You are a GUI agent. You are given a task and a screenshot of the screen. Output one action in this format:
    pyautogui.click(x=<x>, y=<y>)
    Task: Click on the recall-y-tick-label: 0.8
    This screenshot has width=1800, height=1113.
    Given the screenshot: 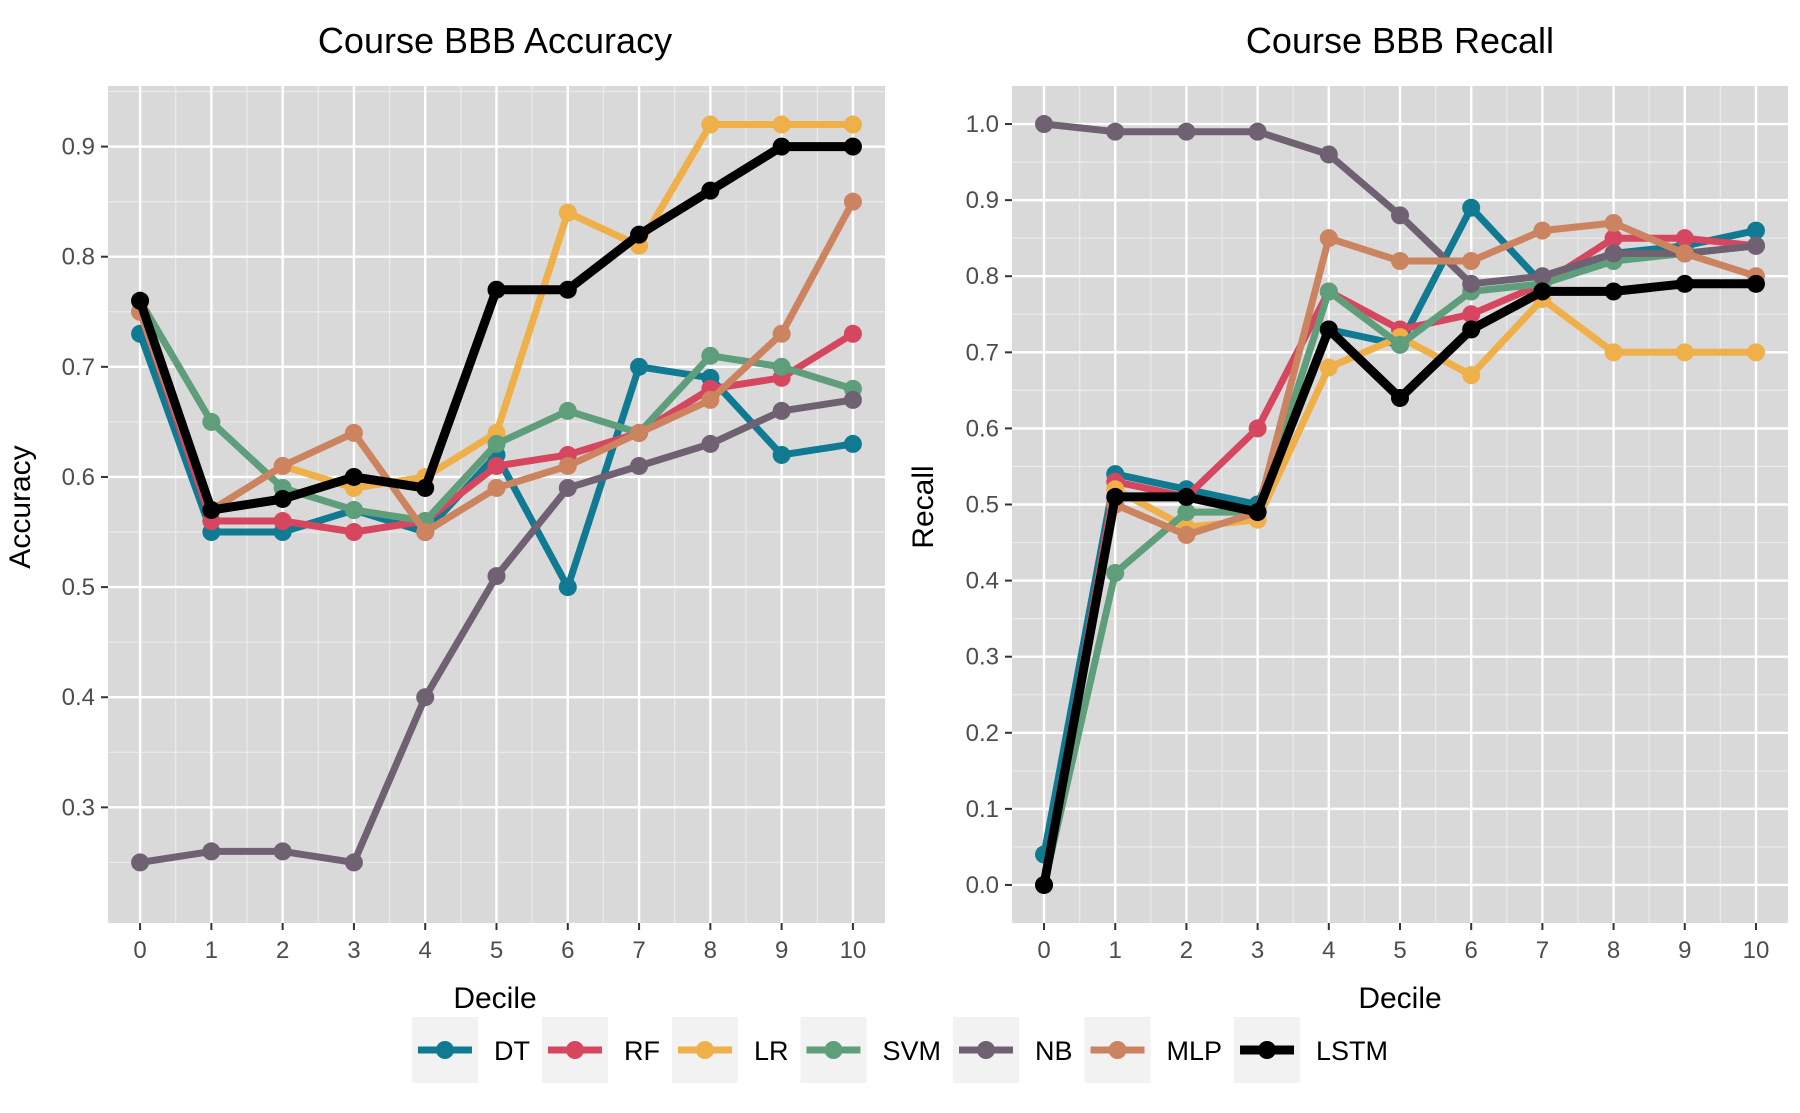 What is the action you would take?
    pyautogui.click(x=982, y=276)
    